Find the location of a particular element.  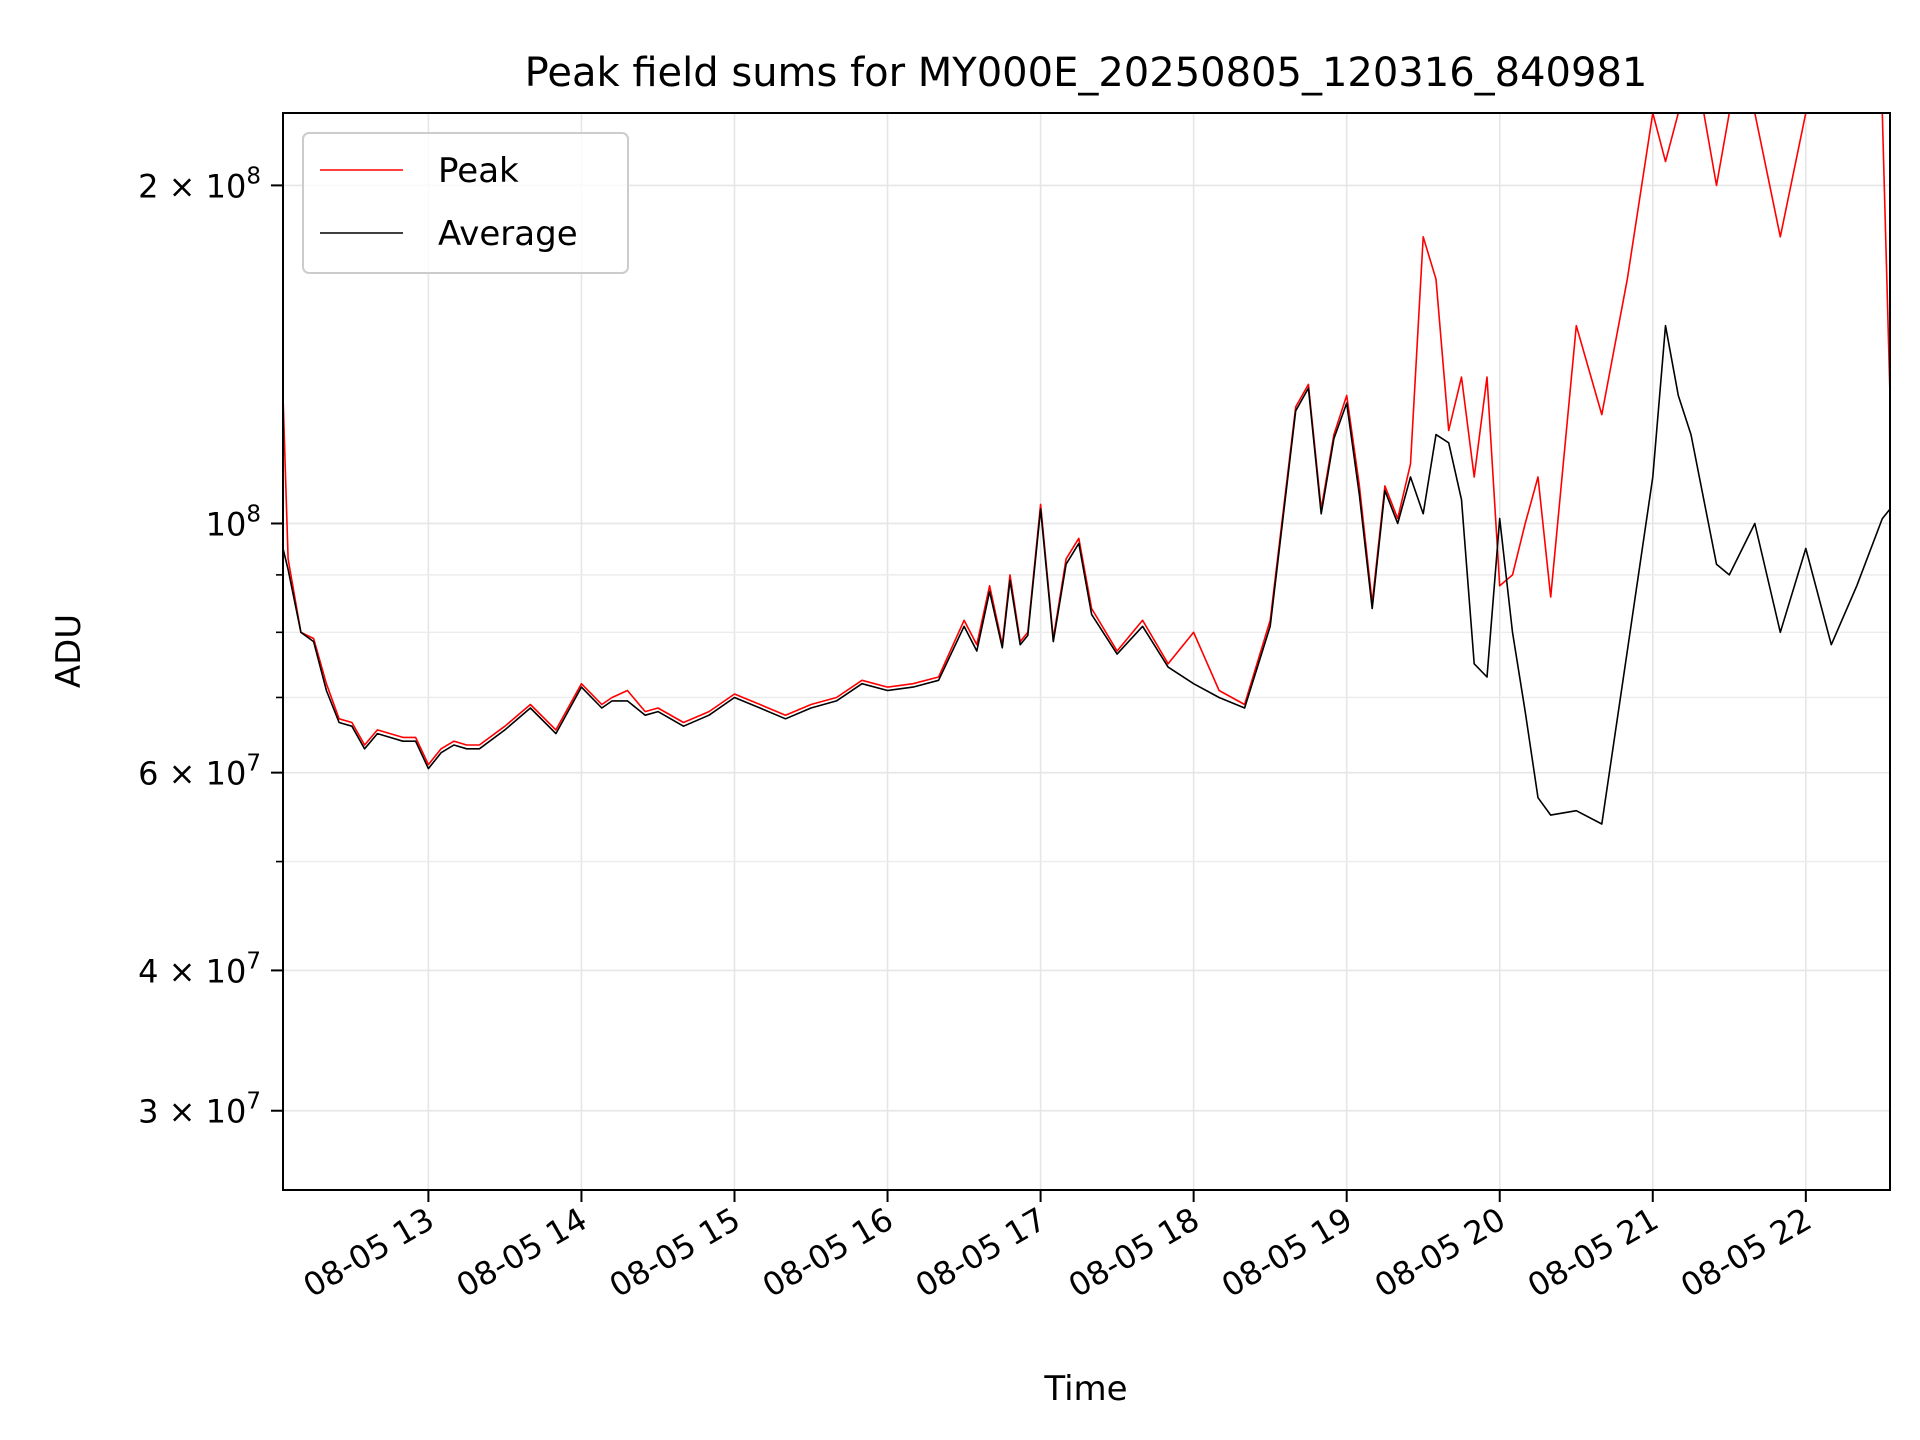

y-tick-label: 3 × 107 is located at coordinates (199, 1110).